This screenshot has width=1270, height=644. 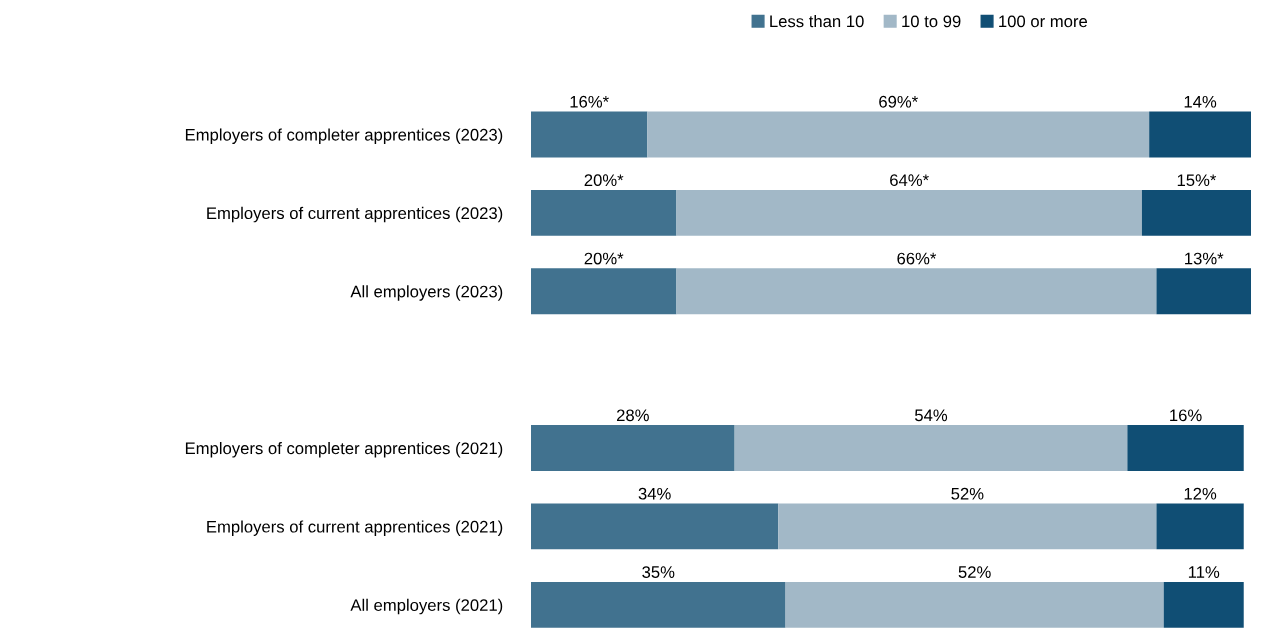 What do you see at coordinates (344, 449) in the screenshot?
I see `y-tick-label: Employers of completer apprentices (2021)` at bounding box center [344, 449].